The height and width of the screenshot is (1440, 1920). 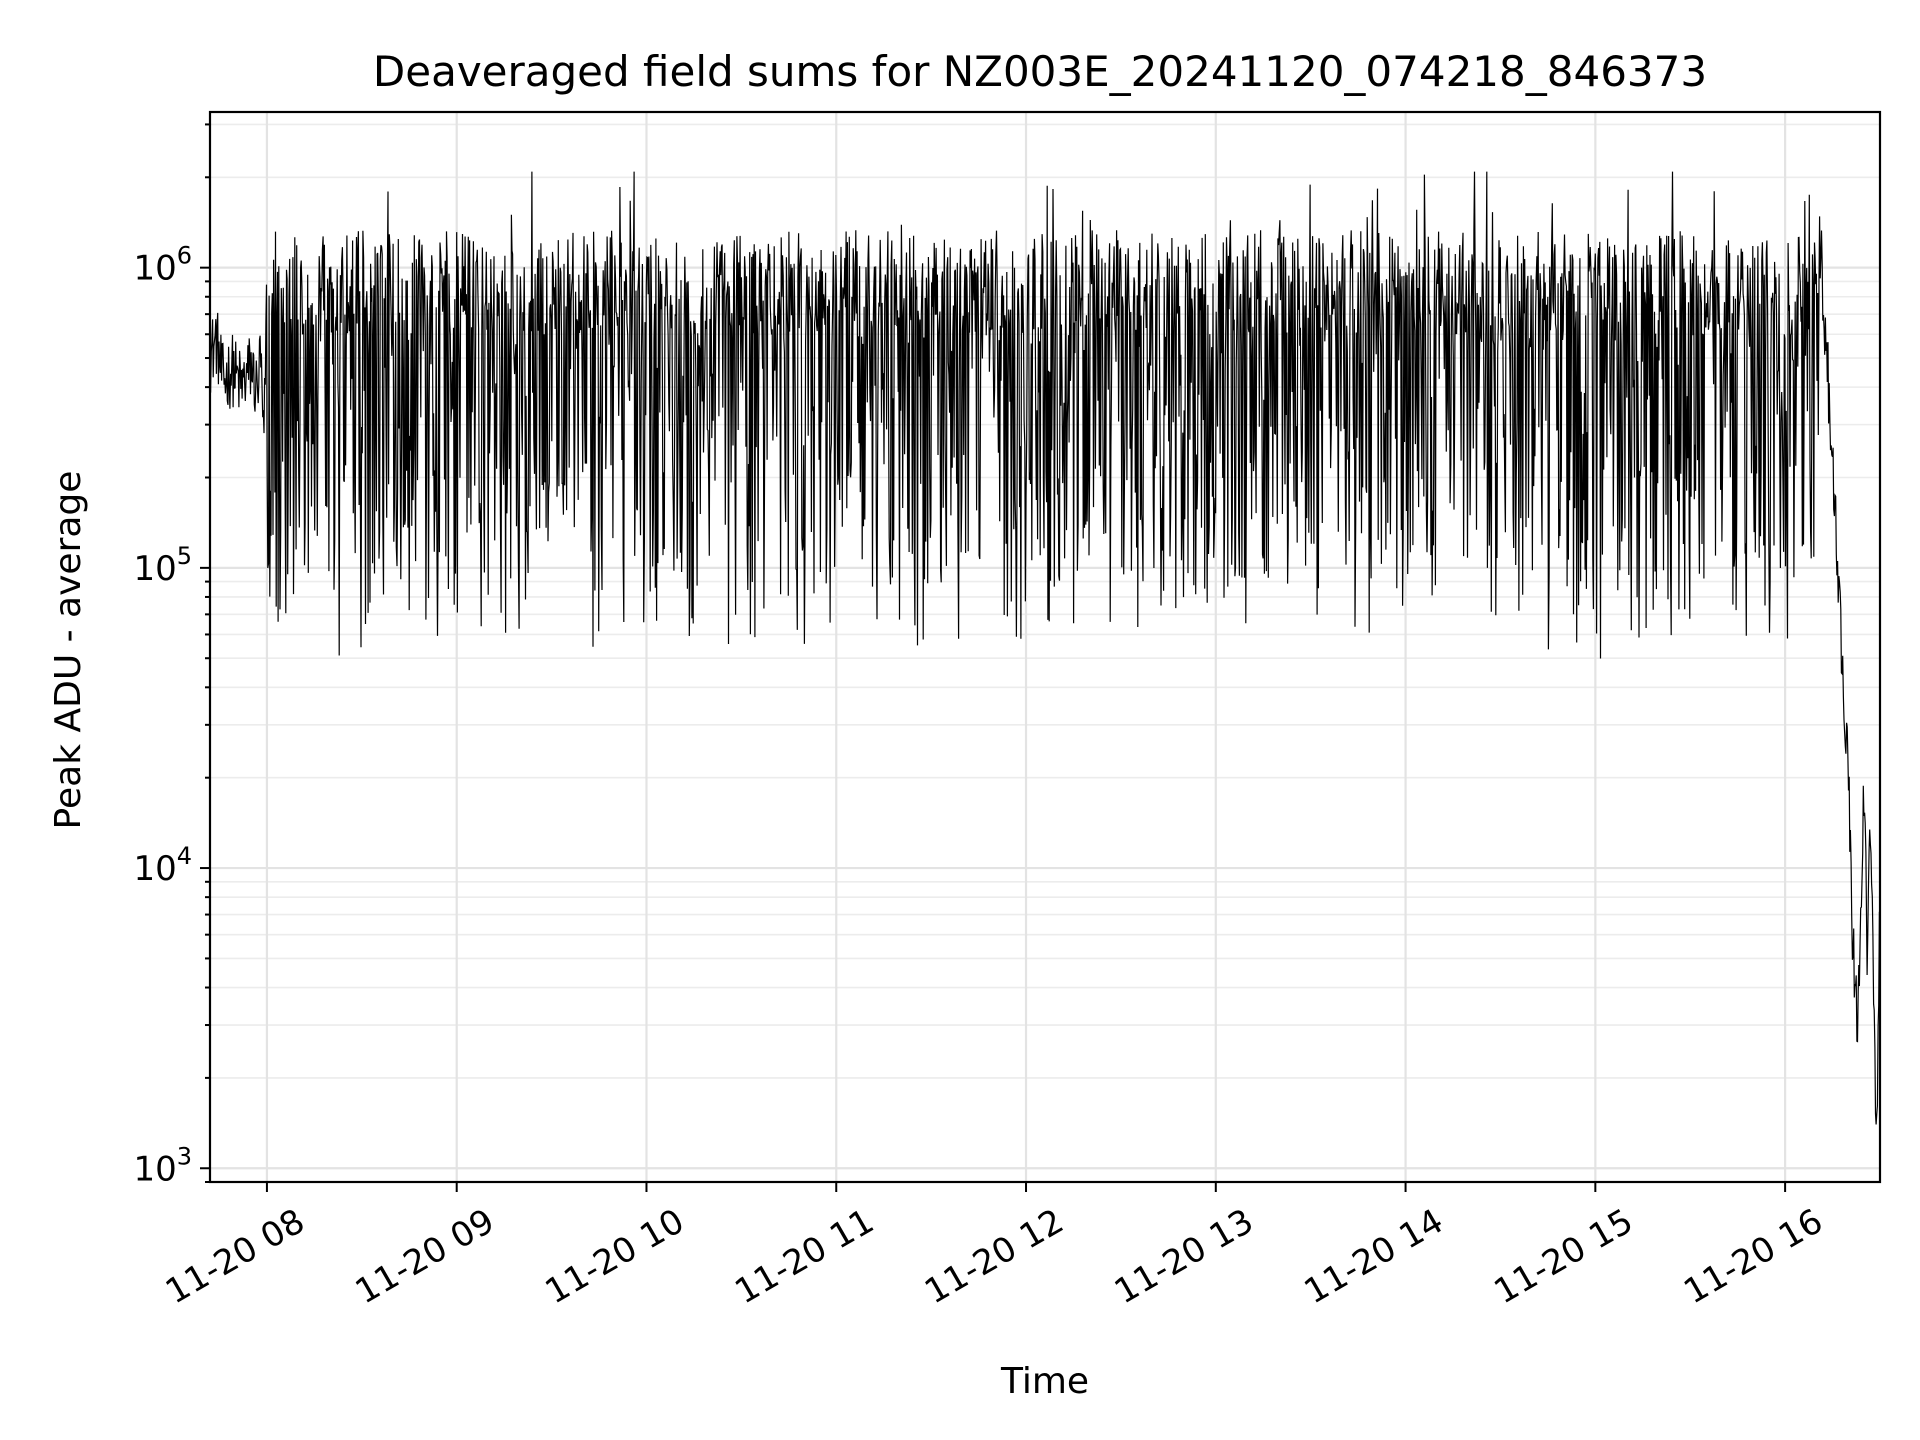 I want to click on y-axis-label: Peak ADU - average, so click(x=68, y=650).